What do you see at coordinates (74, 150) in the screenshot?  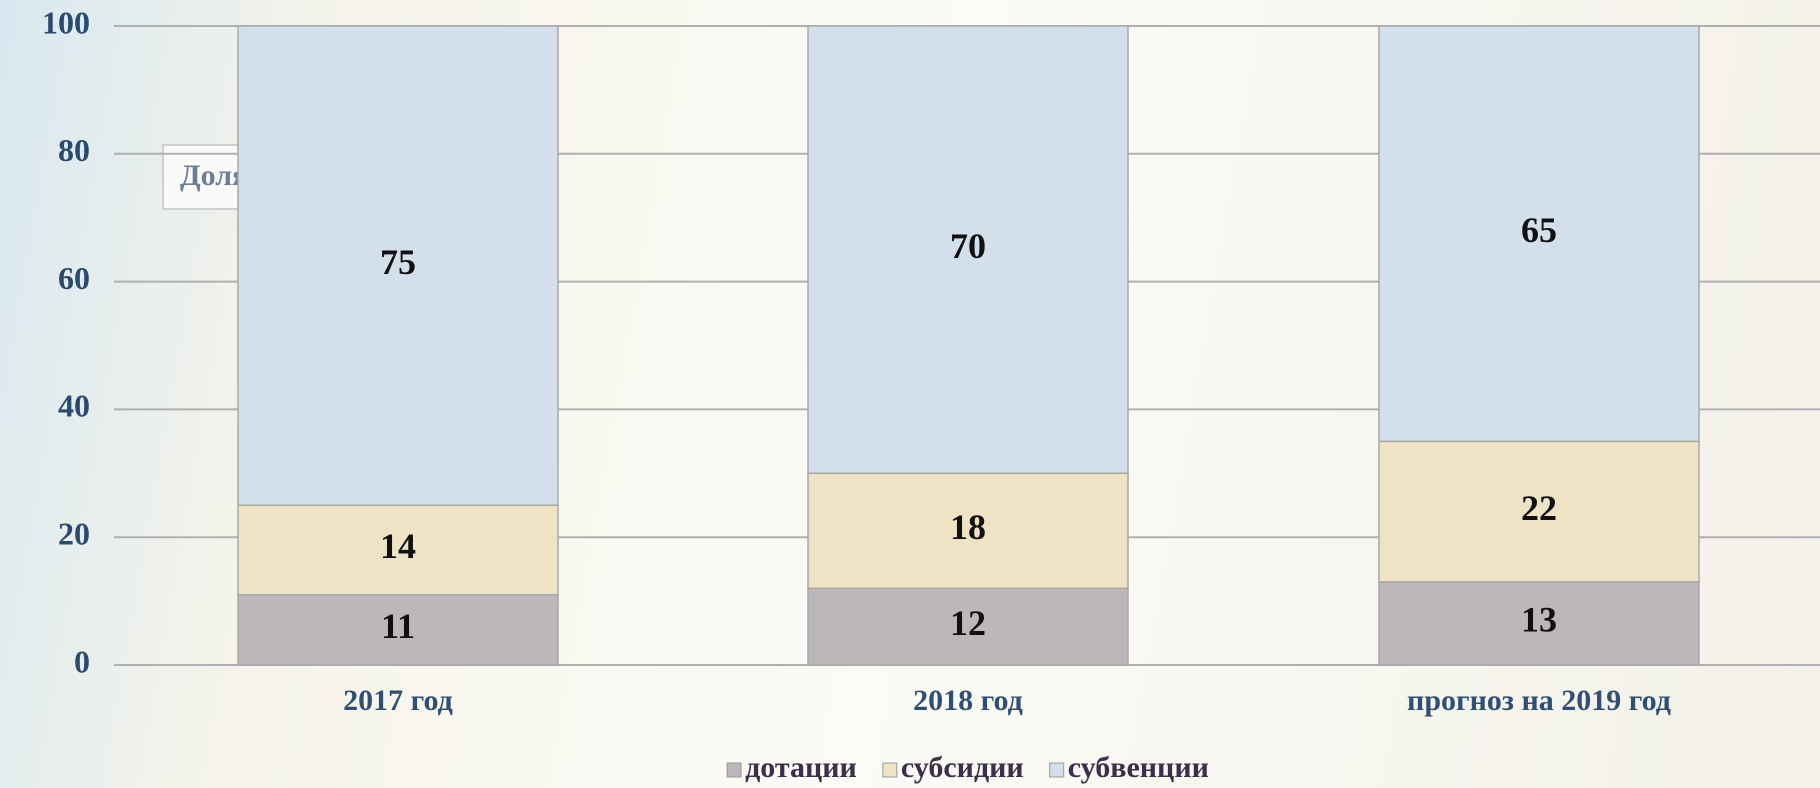 I see `y-tick-label: 80` at bounding box center [74, 150].